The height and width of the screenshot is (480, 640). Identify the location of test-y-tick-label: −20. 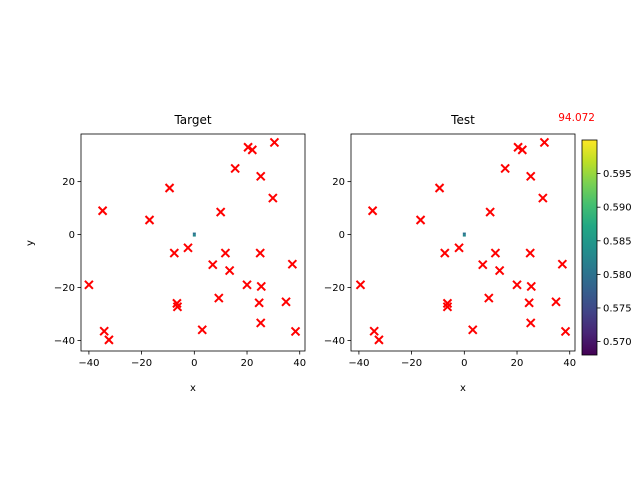
(334, 288).